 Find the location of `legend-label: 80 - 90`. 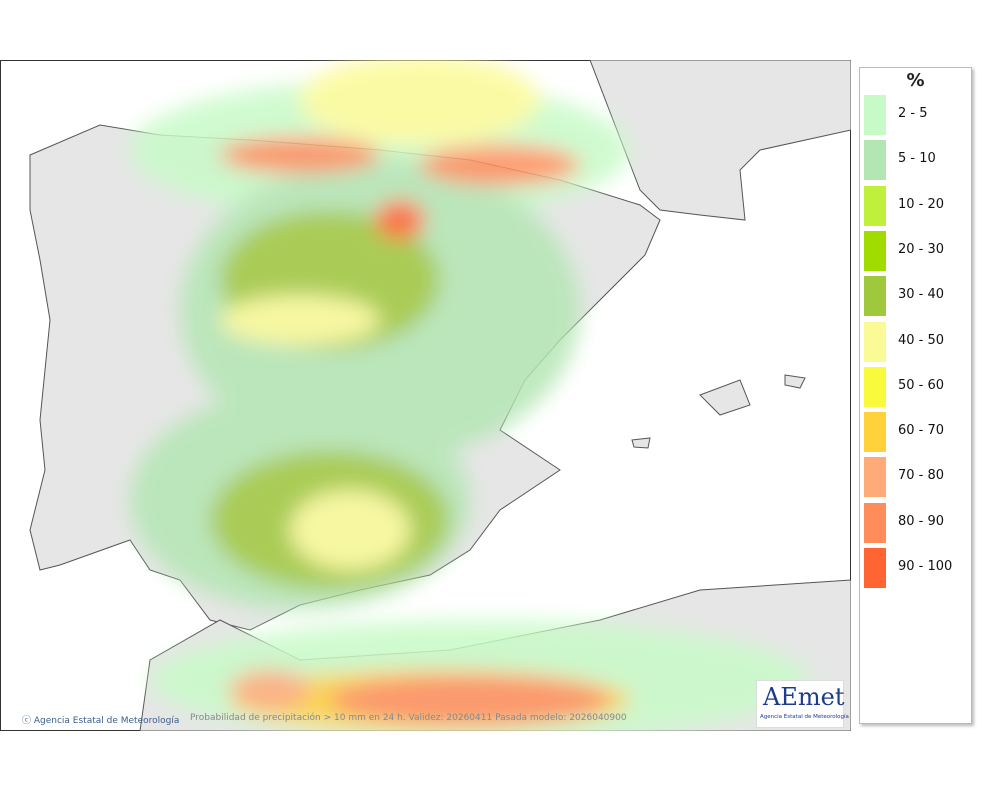

legend-label: 80 - 90 is located at coordinates (921, 521).